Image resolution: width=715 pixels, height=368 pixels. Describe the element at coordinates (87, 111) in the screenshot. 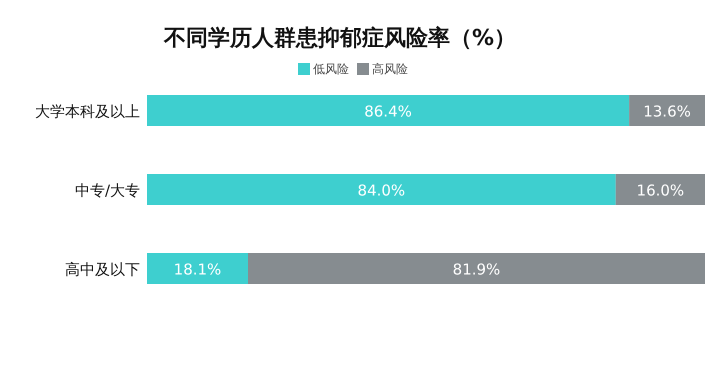

I see `y-tick-label: 大学本科及以上` at that location.